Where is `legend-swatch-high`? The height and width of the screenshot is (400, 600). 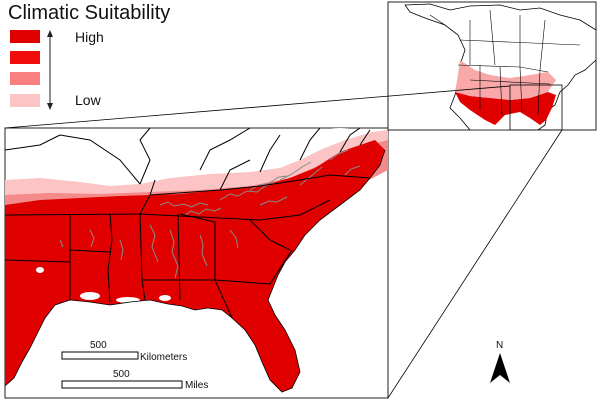
legend-swatch-high is located at coordinates (25, 36).